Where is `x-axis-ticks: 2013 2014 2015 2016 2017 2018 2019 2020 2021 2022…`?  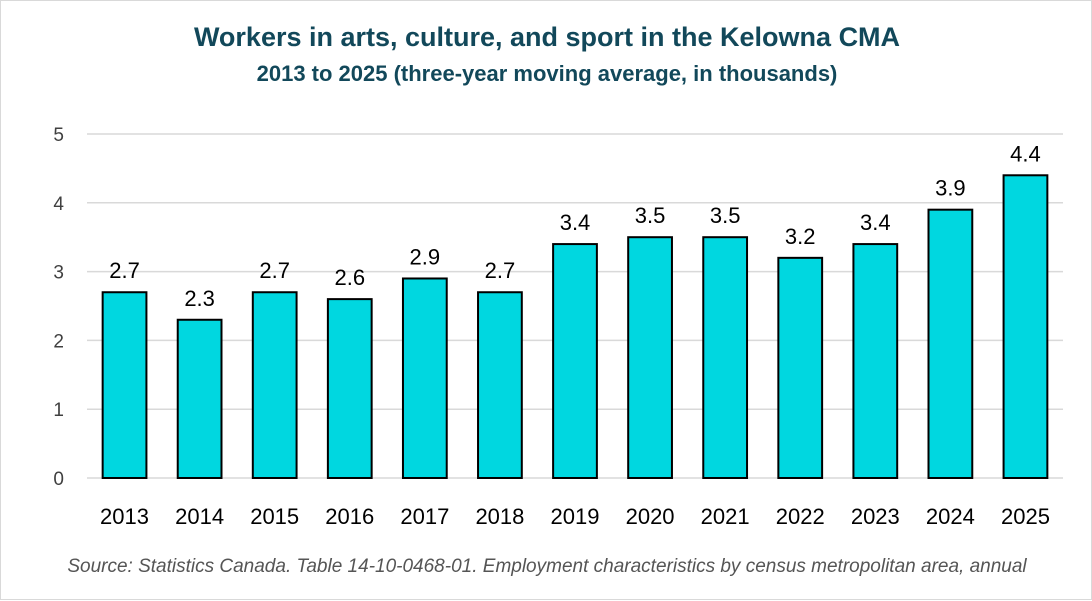
x-axis-ticks: 2013 2014 2015 2016 2017 2018 2019 2020 2021 2022… is located at coordinates (575, 516).